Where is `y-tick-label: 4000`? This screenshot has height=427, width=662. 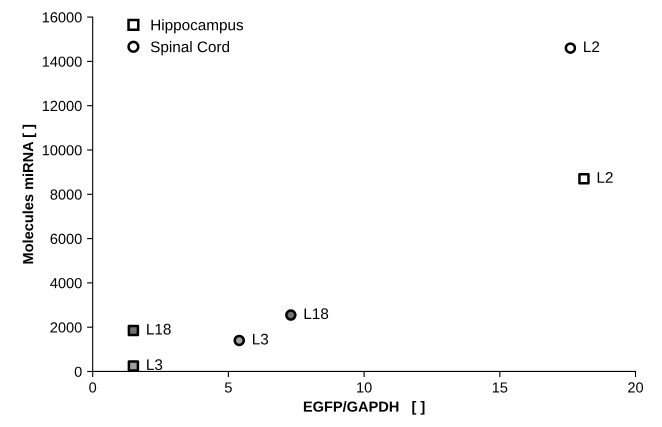
y-tick-label: 4000 is located at coordinates (66, 283).